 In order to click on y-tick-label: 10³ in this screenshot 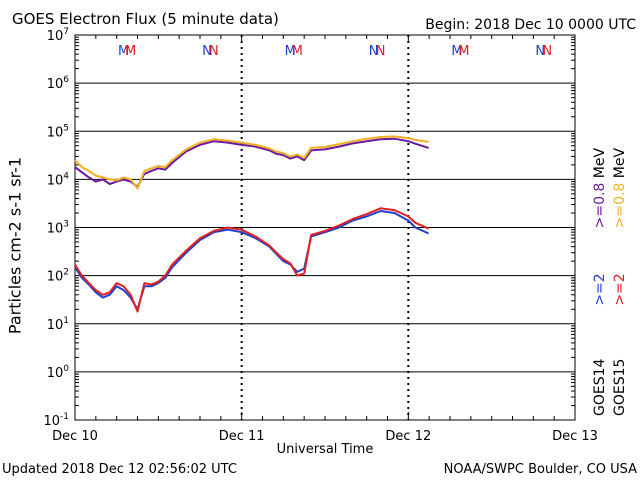, I will do `click(58, 228)`.